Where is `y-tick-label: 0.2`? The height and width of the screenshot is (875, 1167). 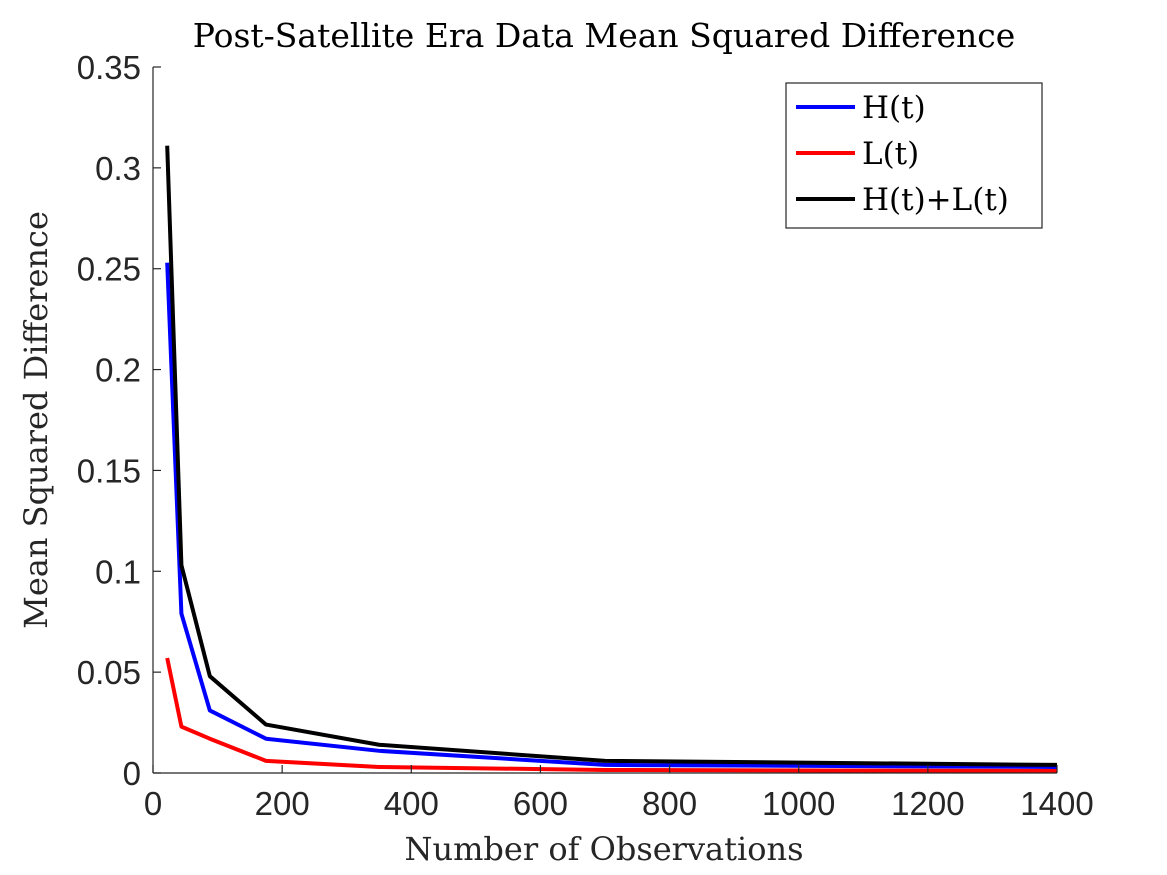
y-tick-label: 0.2 is located at coordinates (118, 370).